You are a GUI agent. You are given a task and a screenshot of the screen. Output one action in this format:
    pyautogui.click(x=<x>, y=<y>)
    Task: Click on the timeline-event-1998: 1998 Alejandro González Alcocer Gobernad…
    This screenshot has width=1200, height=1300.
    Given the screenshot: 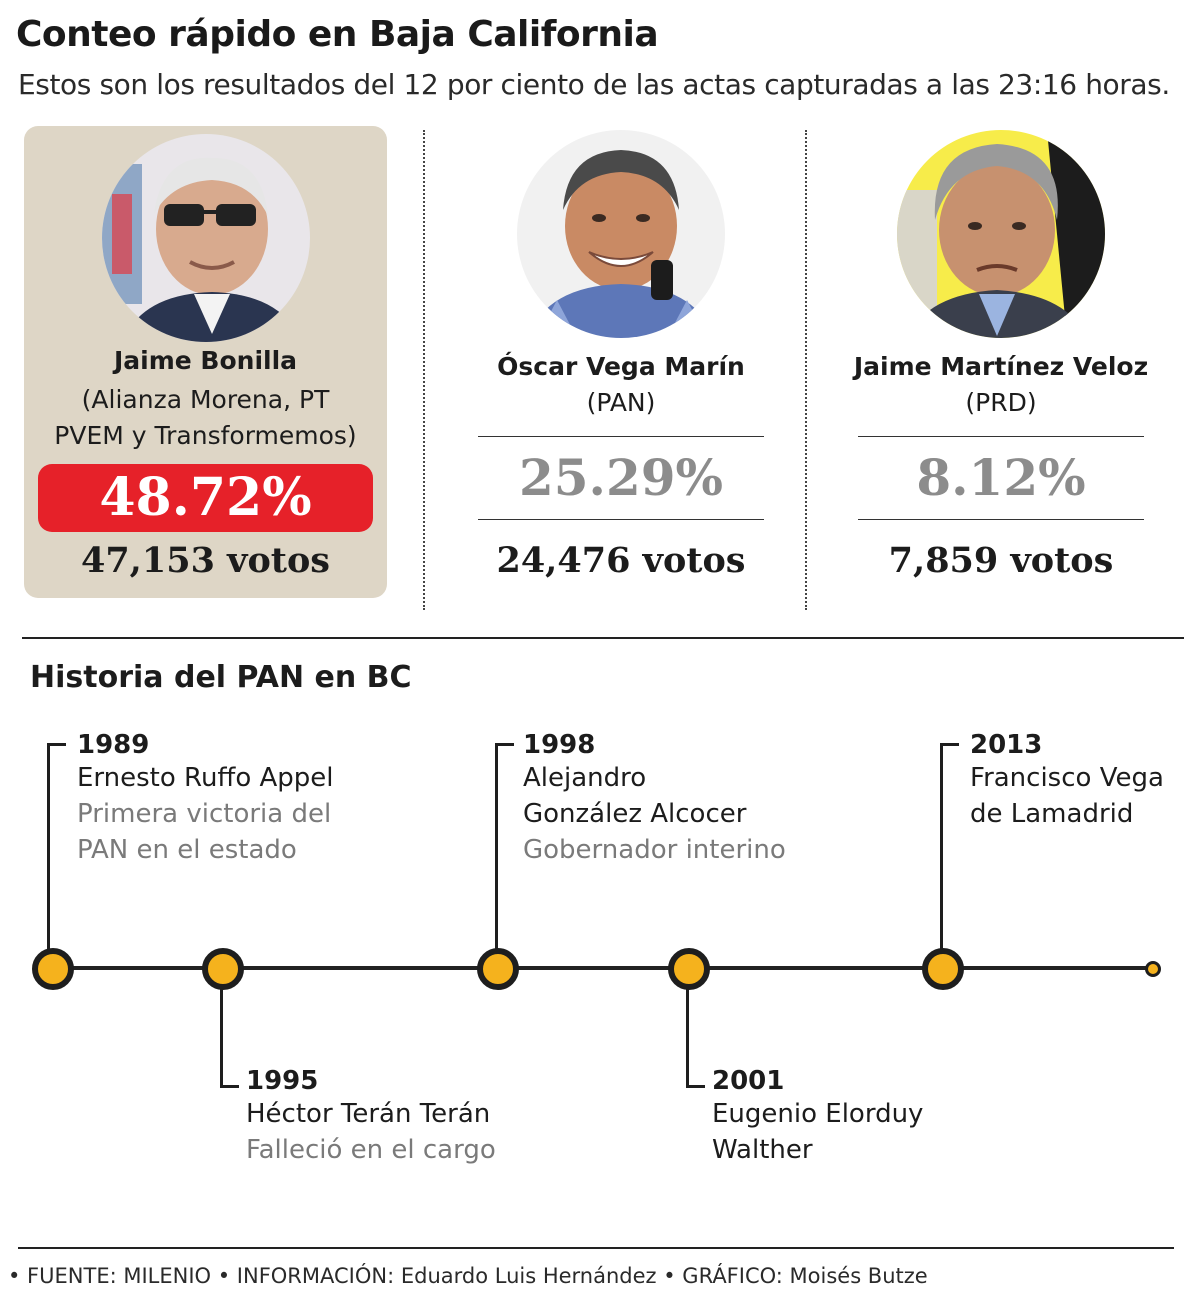 What is the action you would take?
    pyautogui.click(x=654, y=799)
    